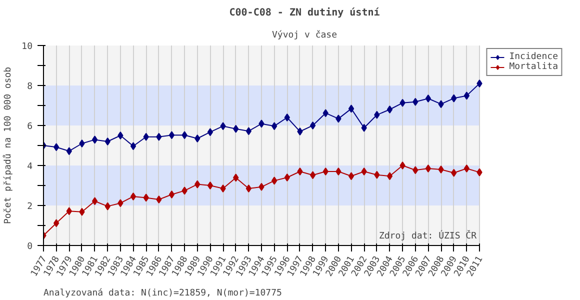  I want to click on y-tick-label: 8, so click(30, 87).